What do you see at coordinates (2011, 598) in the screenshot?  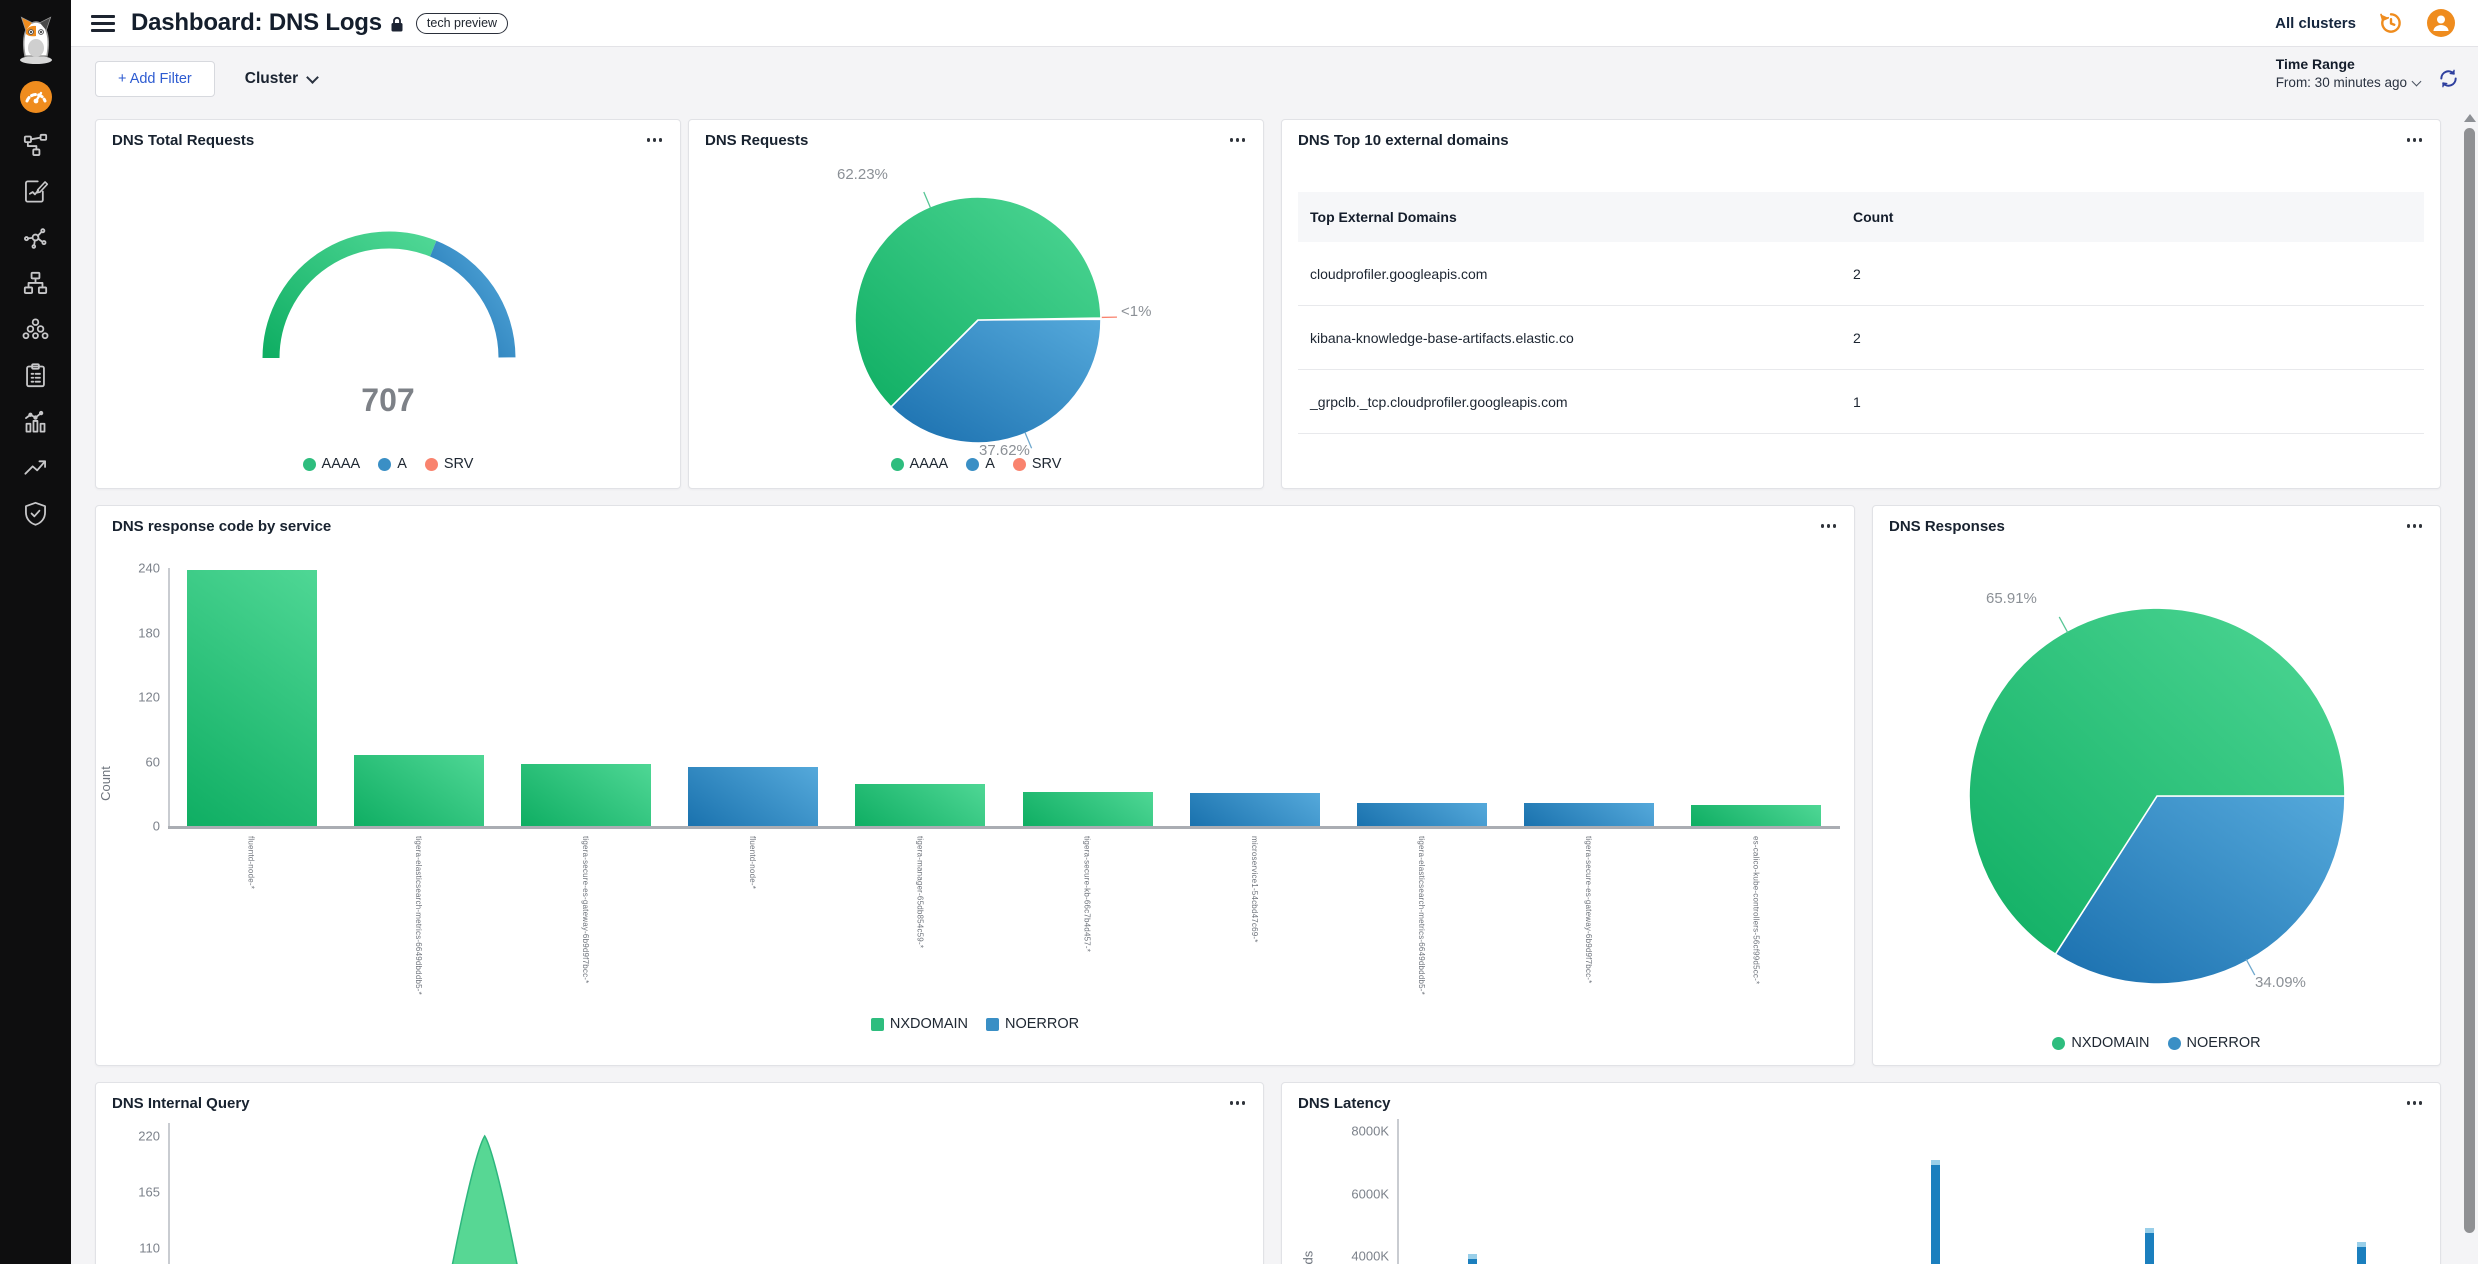 I see `pie-slice-label: 65.91%` at bounding box center [2011, 598].